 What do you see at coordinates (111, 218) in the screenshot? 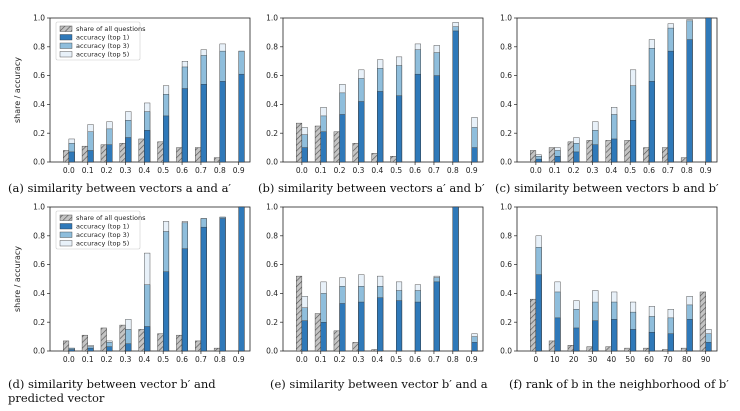
I see `legend-label: share of all questions` at bounding box center [111, 218].